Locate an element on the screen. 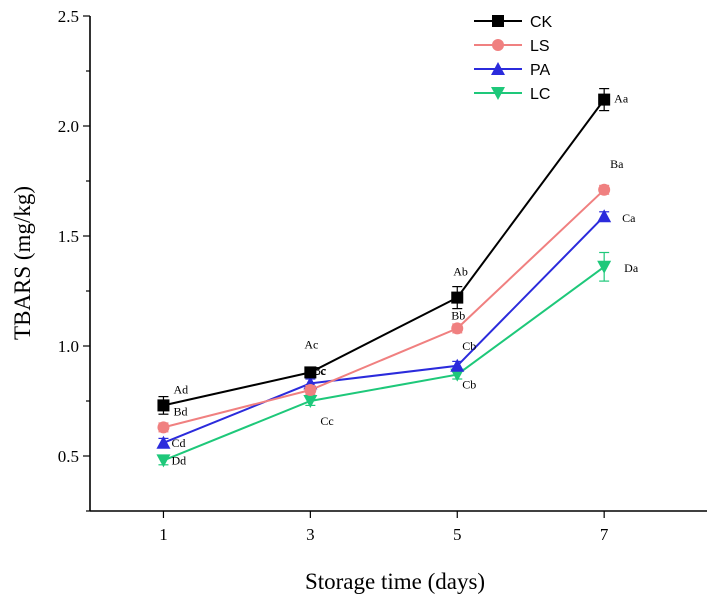 This screenshot has height=601, width=715. x-tick-label: 1 is located at coordinates (163, 534).